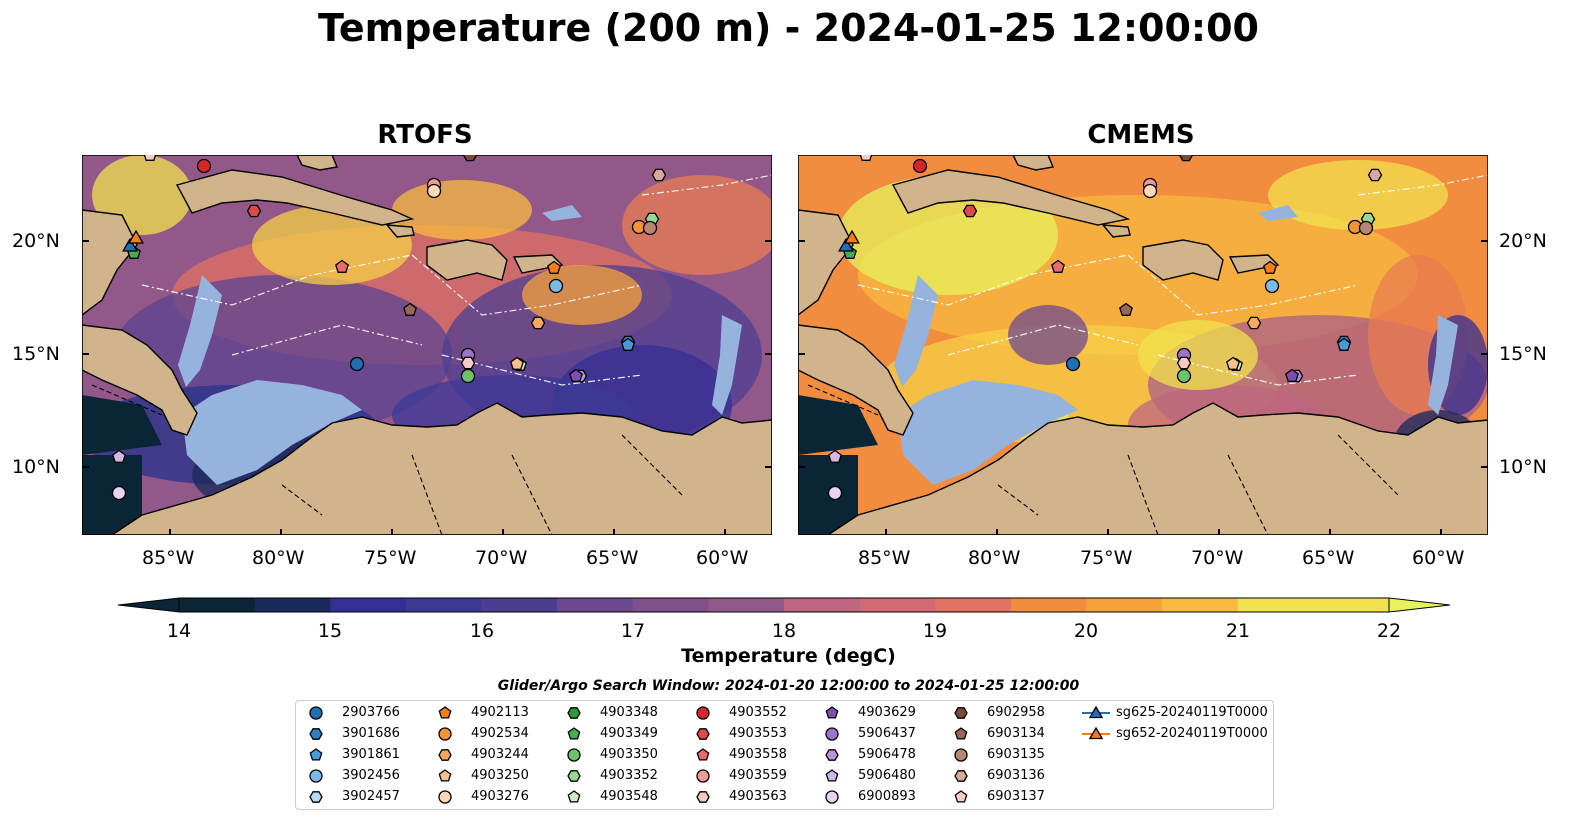  I want to click on panel-title-cmems: CMEMS, so click(1141, 135).